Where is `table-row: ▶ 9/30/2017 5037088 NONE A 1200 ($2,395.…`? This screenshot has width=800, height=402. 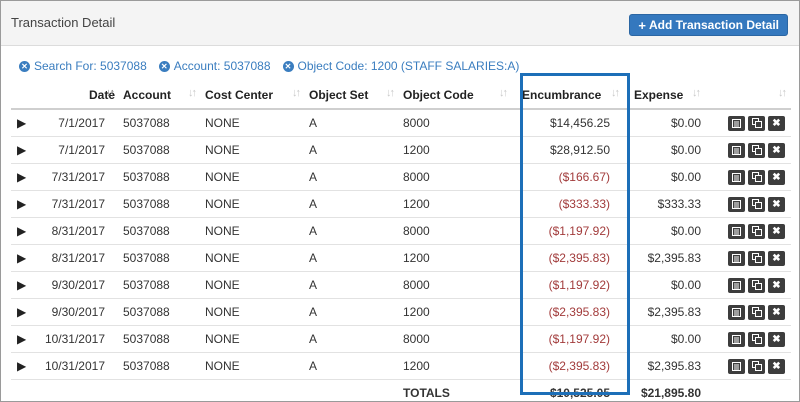
table-row: ▶ 9/30/2017 5037088 NONE A 1200 ($2,395.… is located at coordinates (401, 312).